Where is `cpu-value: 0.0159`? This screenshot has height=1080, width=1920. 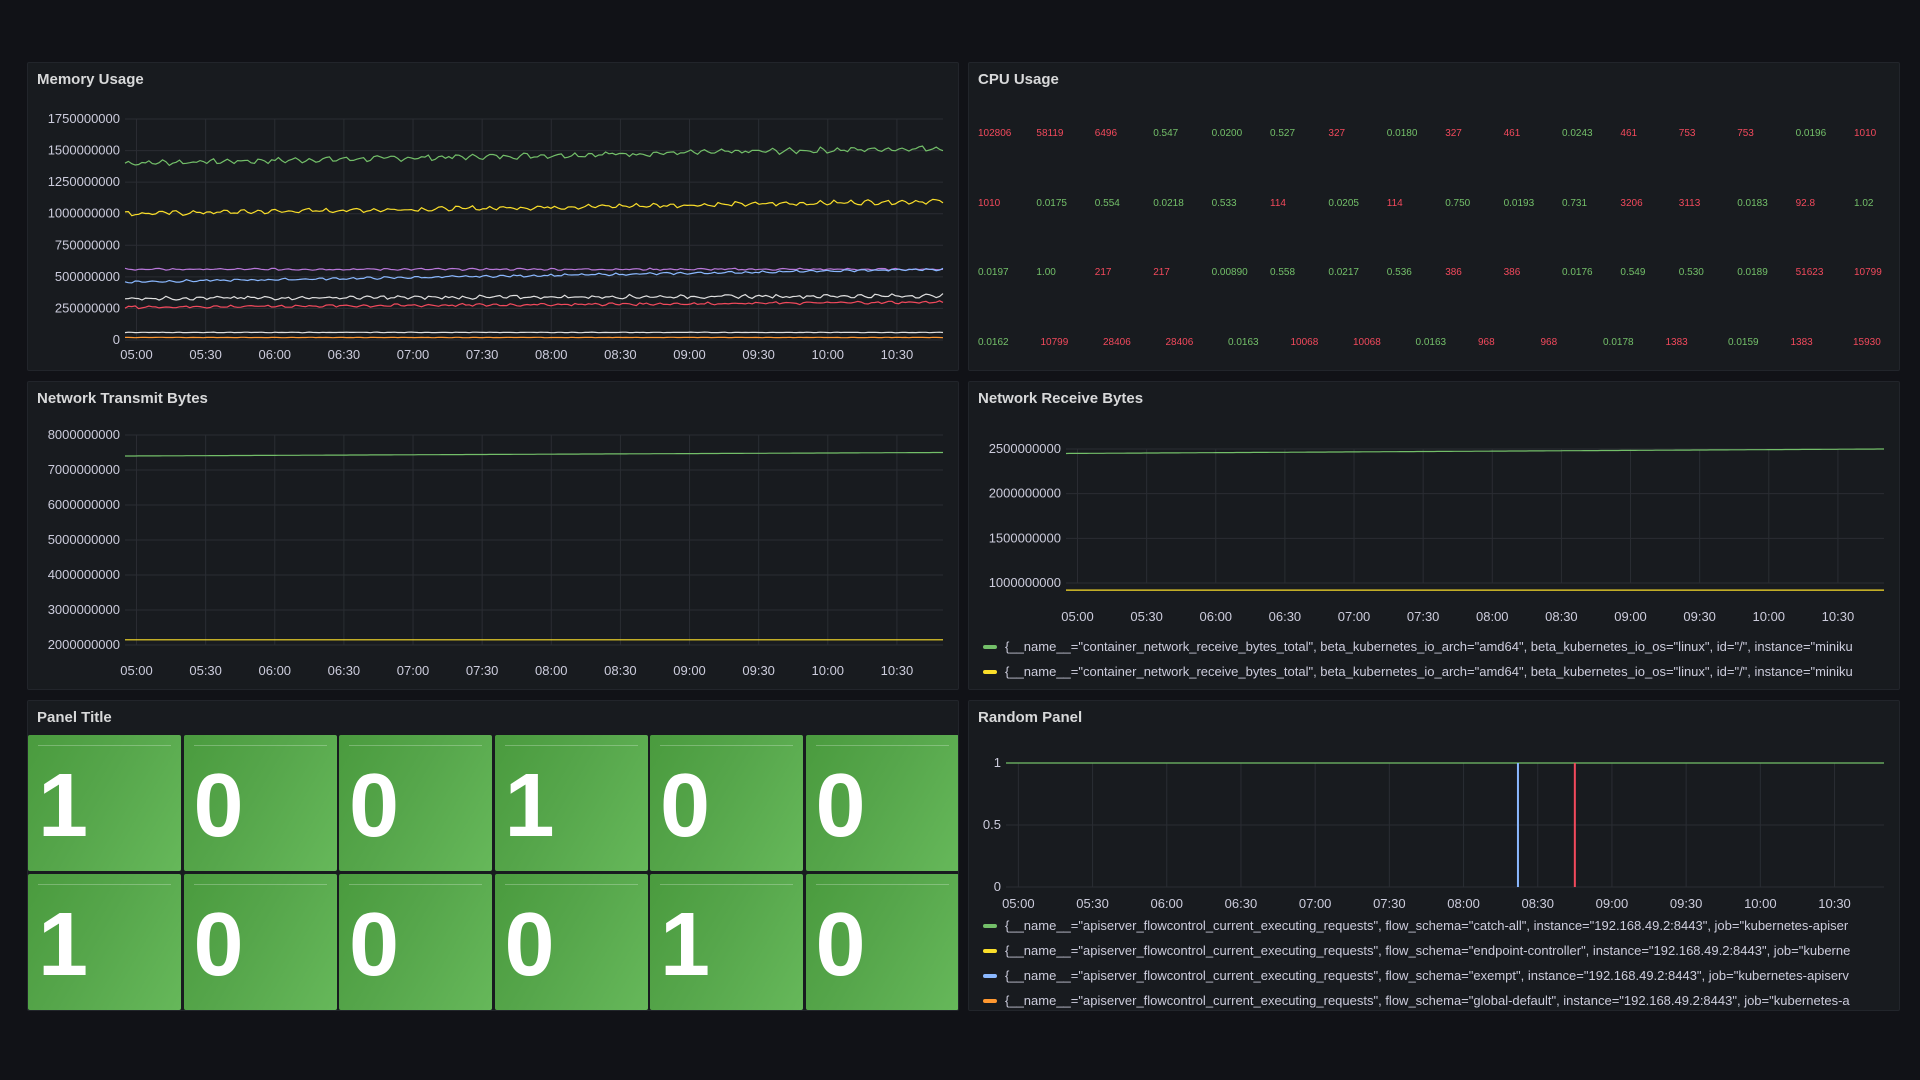 cpu-value: 0.0159 is located at coordinates (1743, 342).